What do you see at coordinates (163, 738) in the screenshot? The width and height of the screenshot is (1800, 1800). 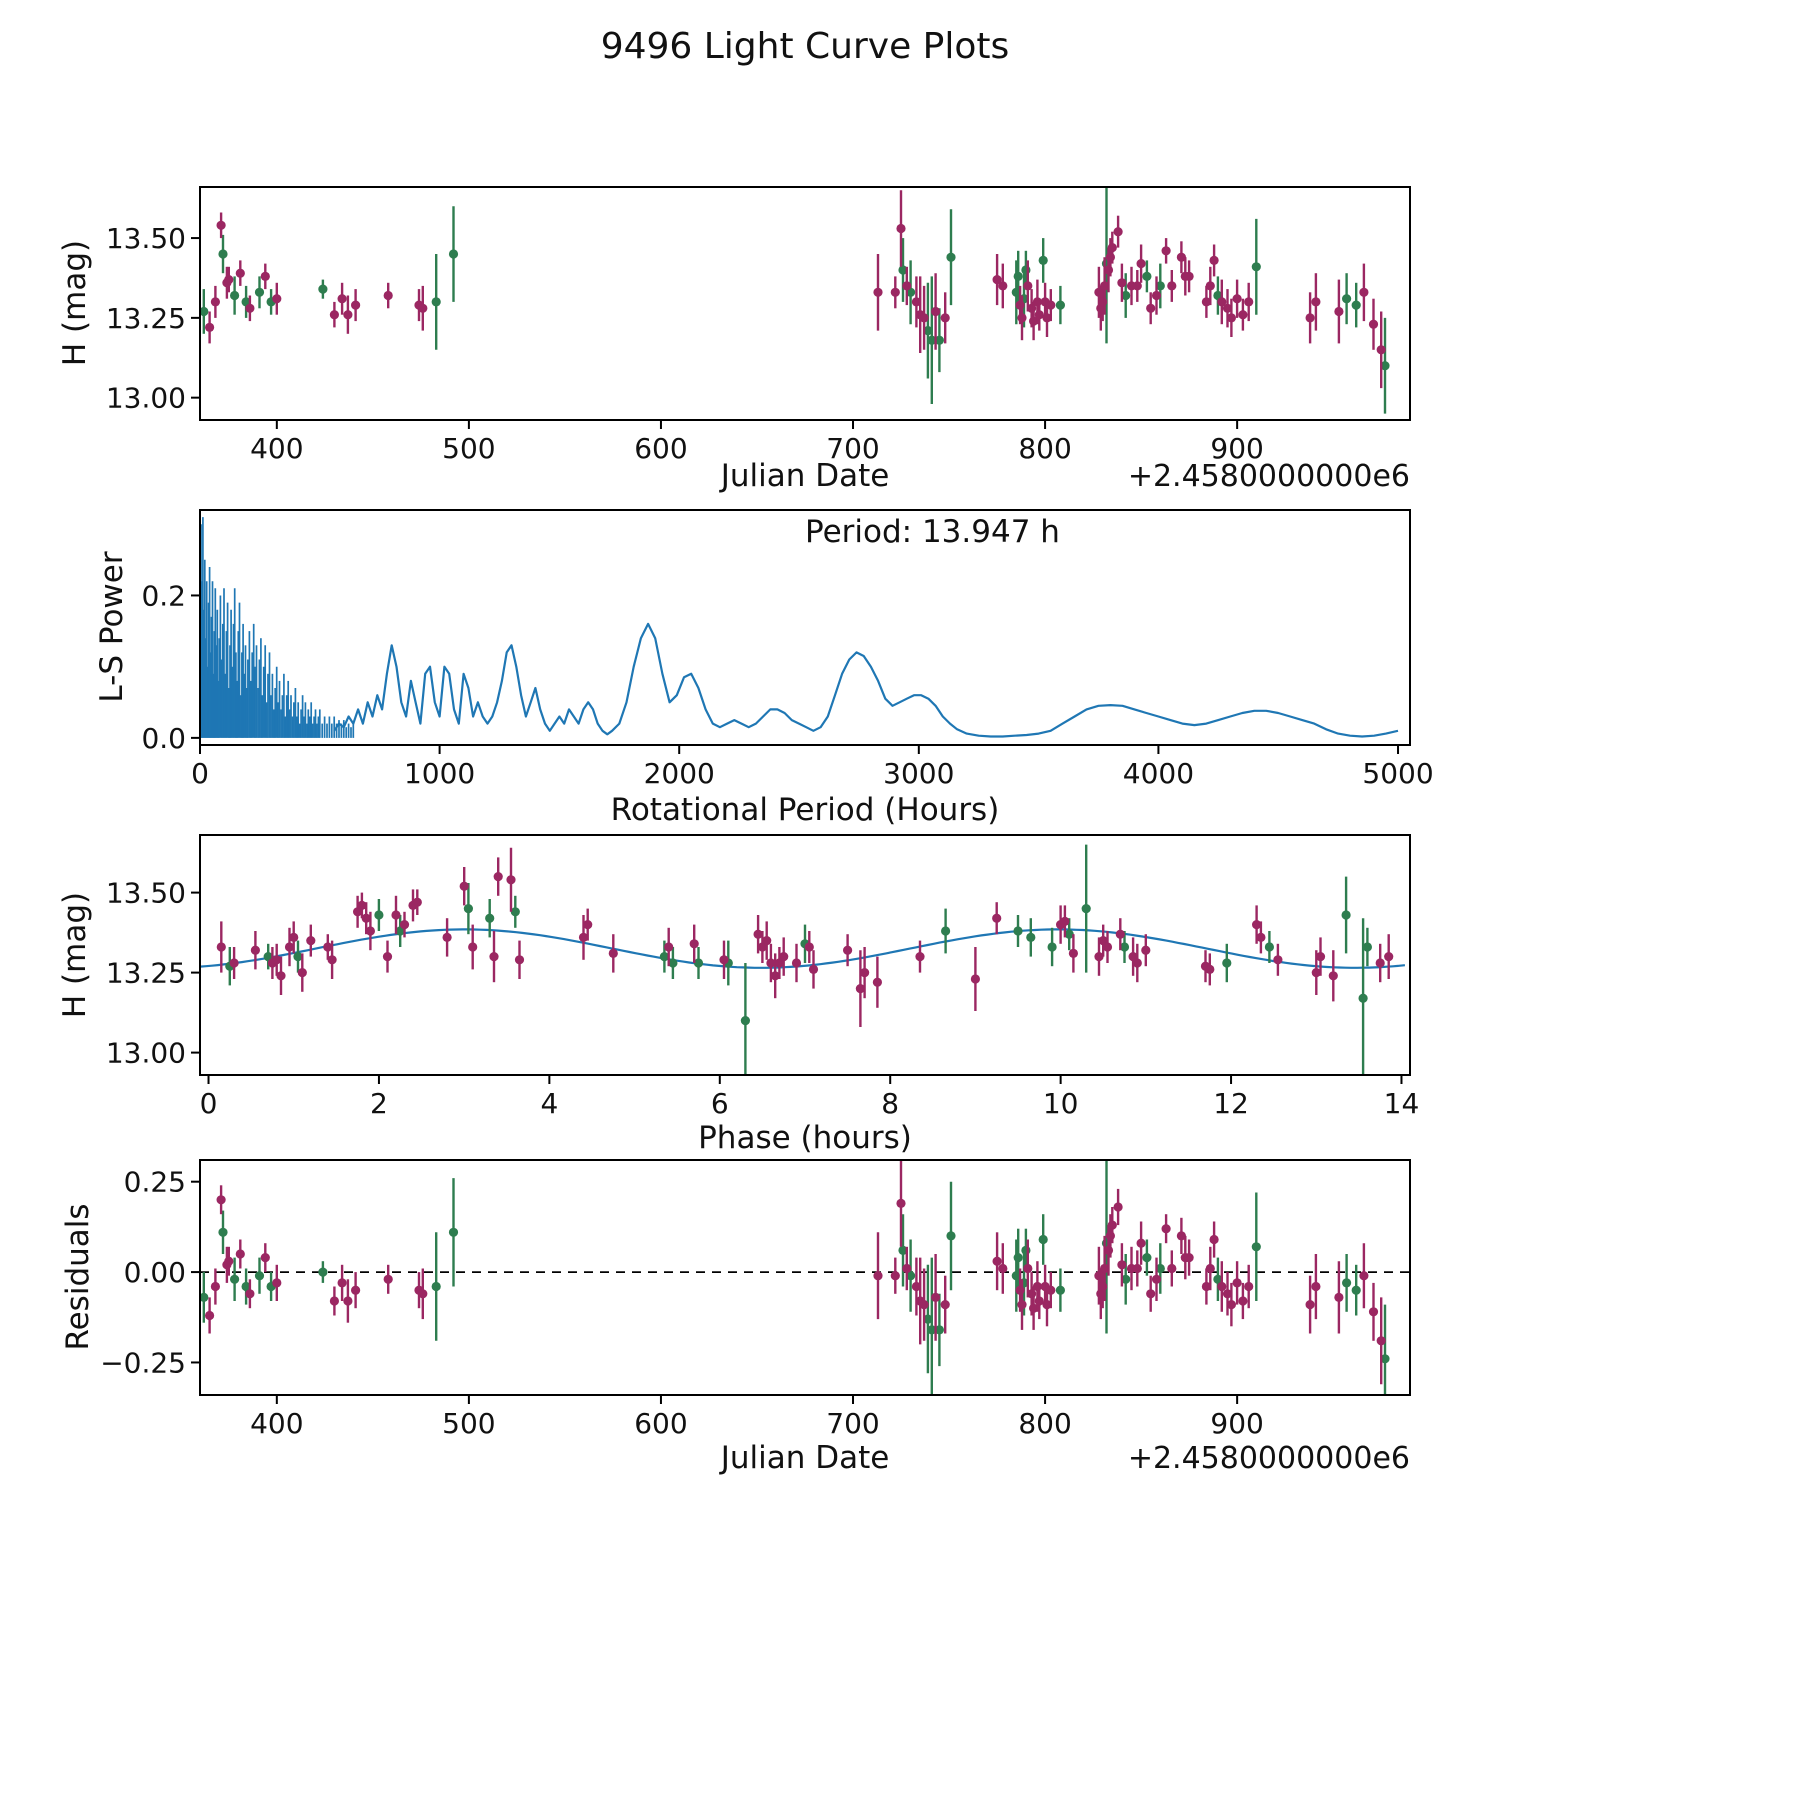 I see `y-tick-label: 0.0` at bounding box center [163, 738].